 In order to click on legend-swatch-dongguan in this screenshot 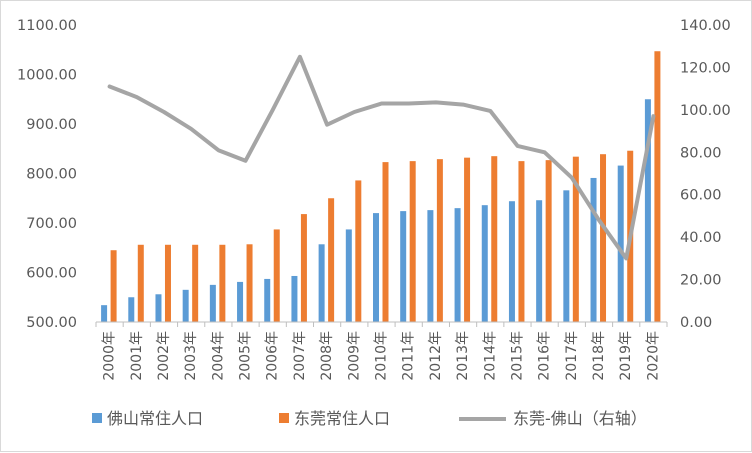, I will do `click(284, 418)`.